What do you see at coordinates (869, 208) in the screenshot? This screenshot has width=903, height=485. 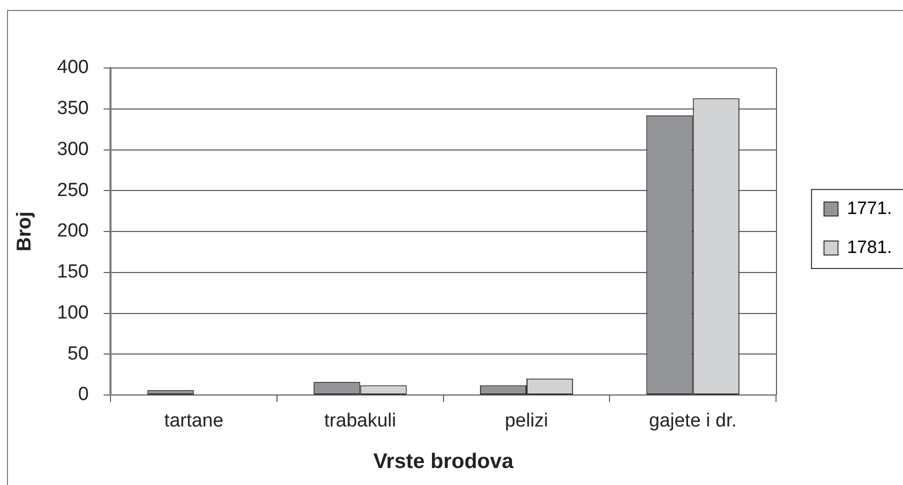 I see `legend-label: 1771.` at bounding box center [869, 208].